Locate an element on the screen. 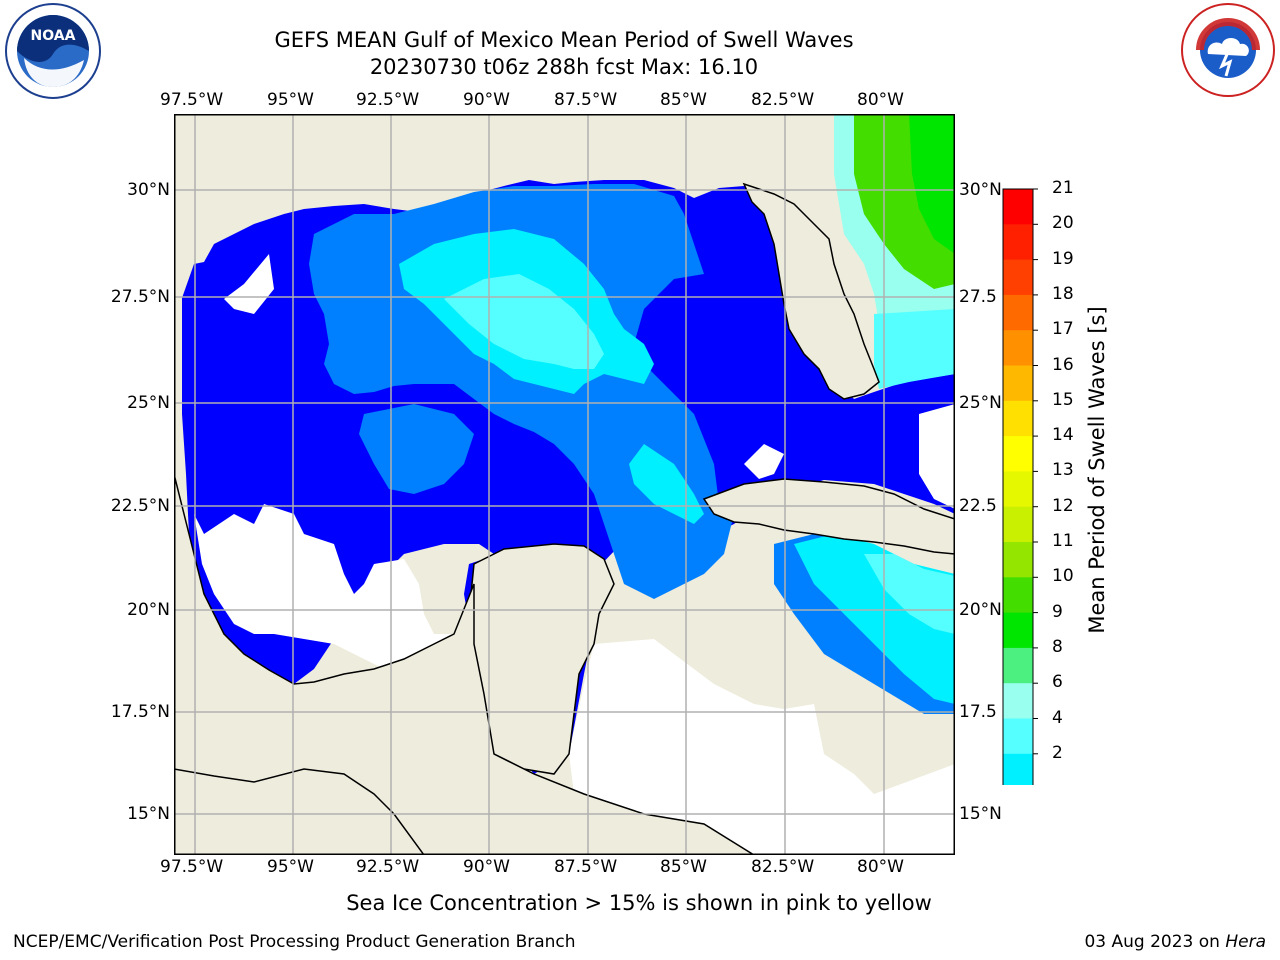  colorbar-label: Mean Period of Swell Waves [s] is located at coordinates (1097, 470).